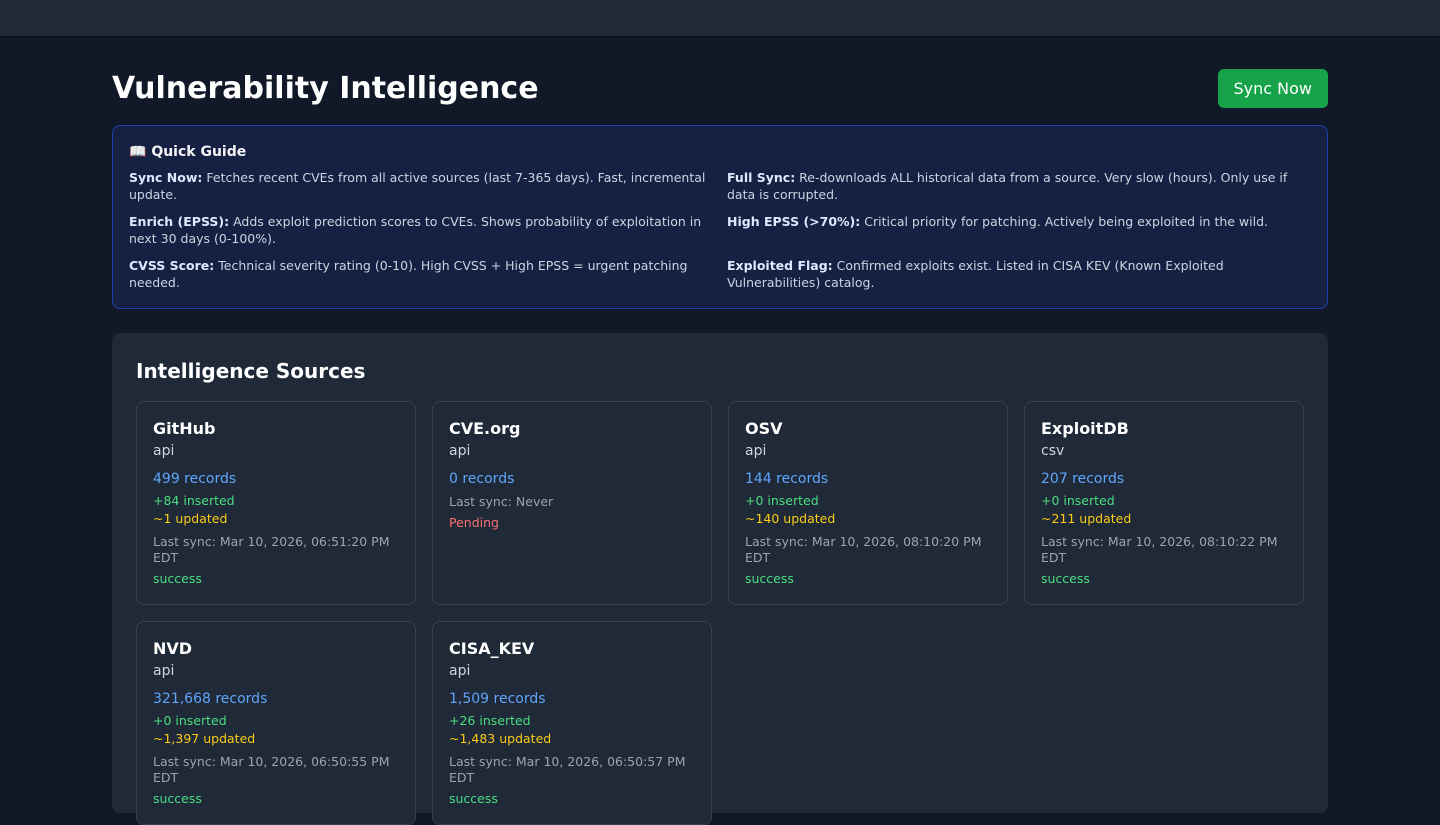  Describe the element at coordinates (482, 479) in the screenshot. I see `record-count: 0 records` at that location.